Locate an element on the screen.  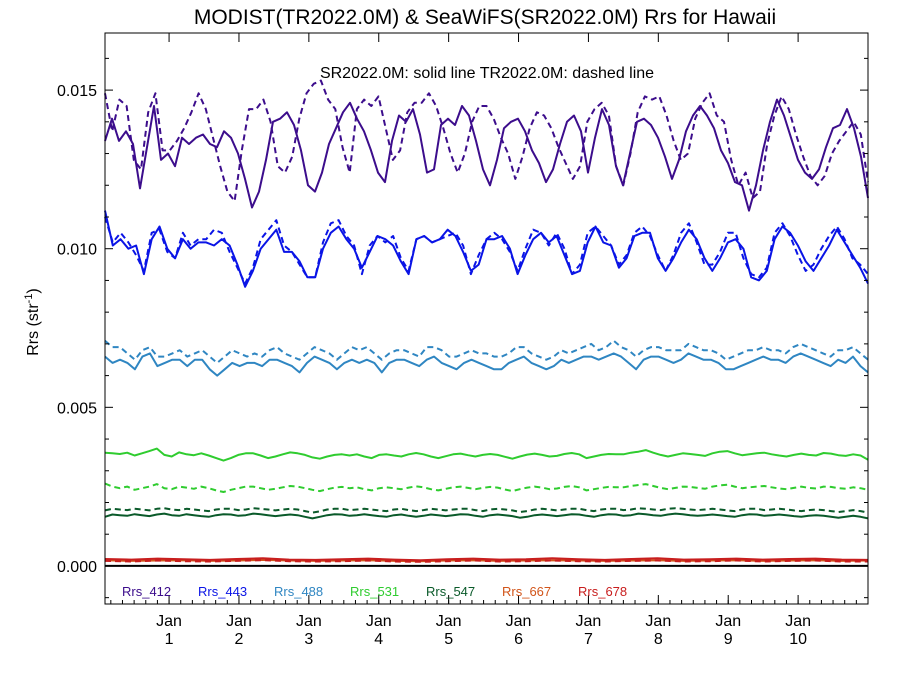
x-tick-label-year: 8 is located at coordinates (658, 639).